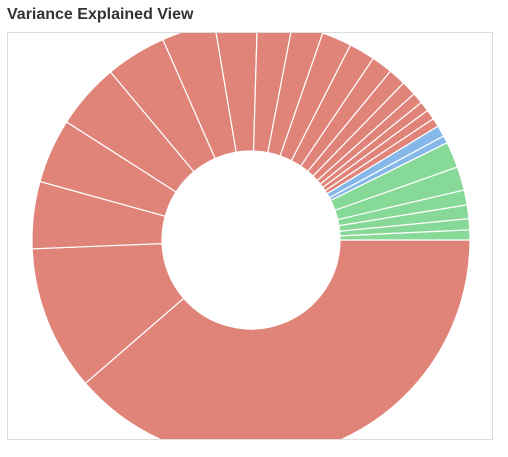 The height and width of the screenshot is (457, 508). I want to click on panel-title: Variance Explained View, so click(100, 15).